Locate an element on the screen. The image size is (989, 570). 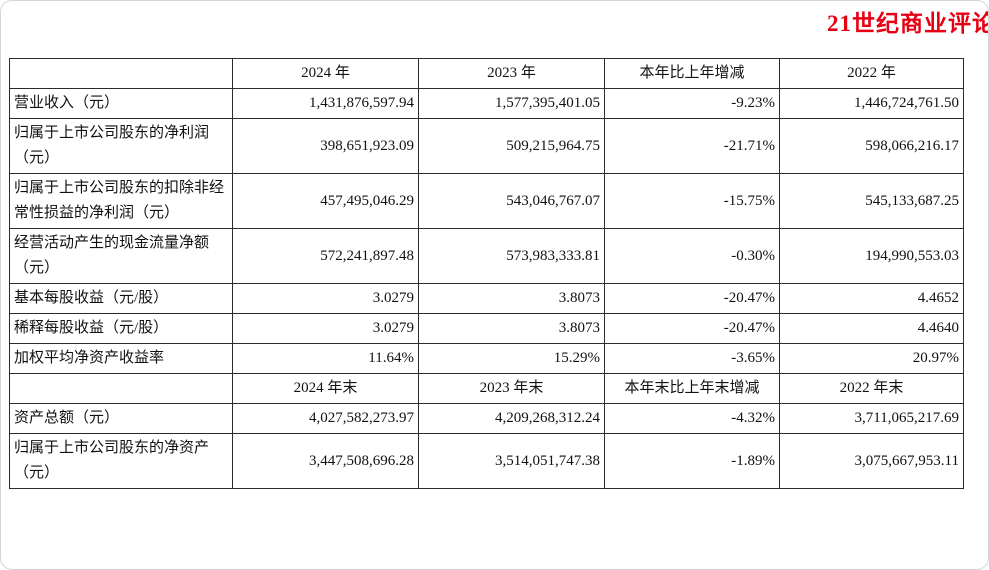
header-yoy-change: 本年比上年增减 is located at coordinates (692, 73).